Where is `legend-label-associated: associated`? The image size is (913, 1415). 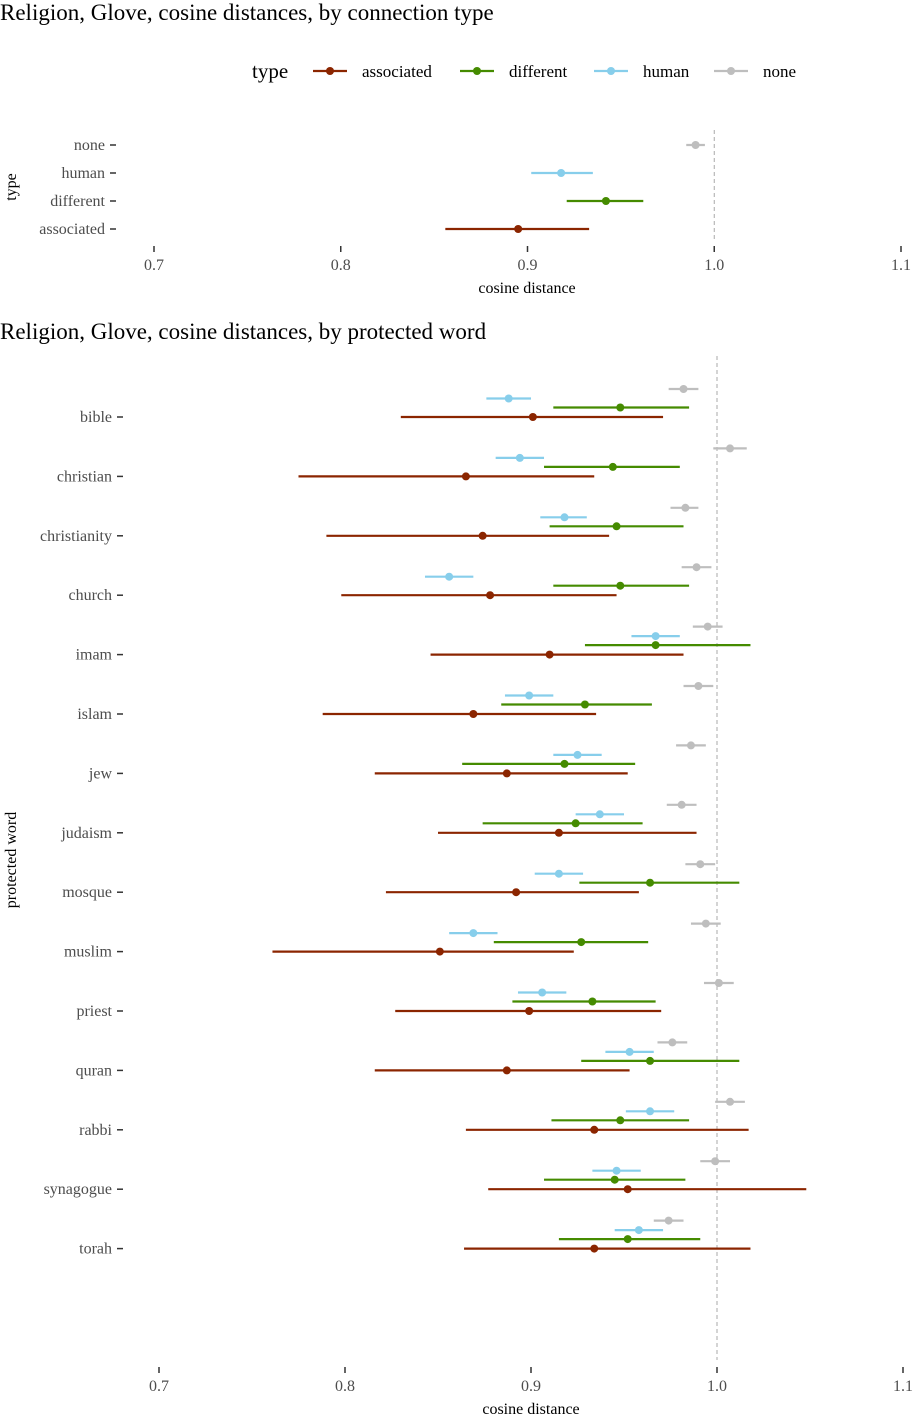
legend-label-associated: associated is located at coordinates (397, 71).